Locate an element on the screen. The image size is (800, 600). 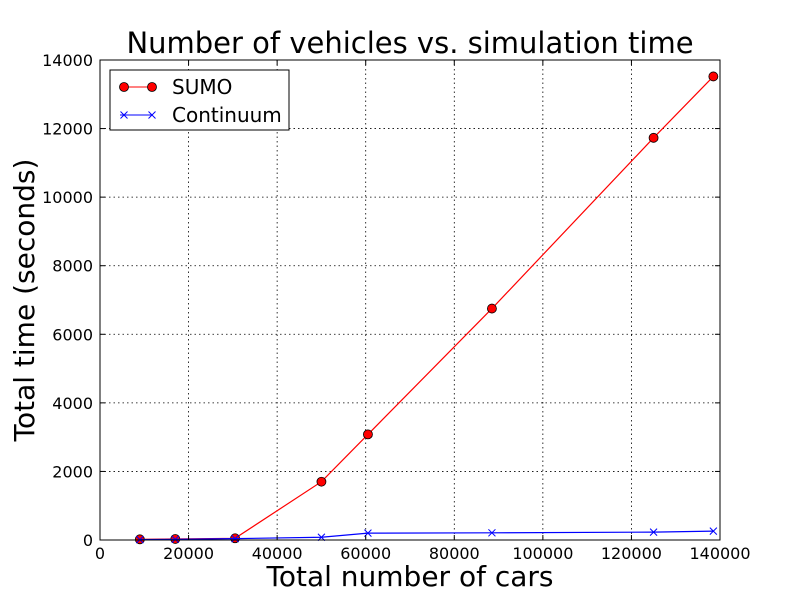
series-line-continuum is located at coordinates (426, 535).